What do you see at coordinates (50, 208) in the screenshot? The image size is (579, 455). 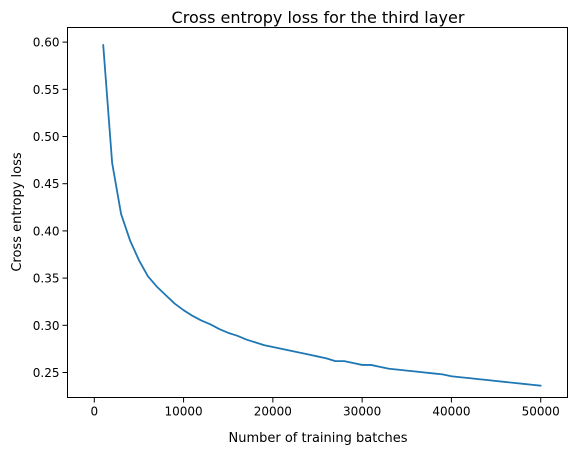 I see `y-axis-ticks: 0.25 0.30 0.35 0.40 0.45 0.50 0.55 0.60` at bounding box center [50, 208].